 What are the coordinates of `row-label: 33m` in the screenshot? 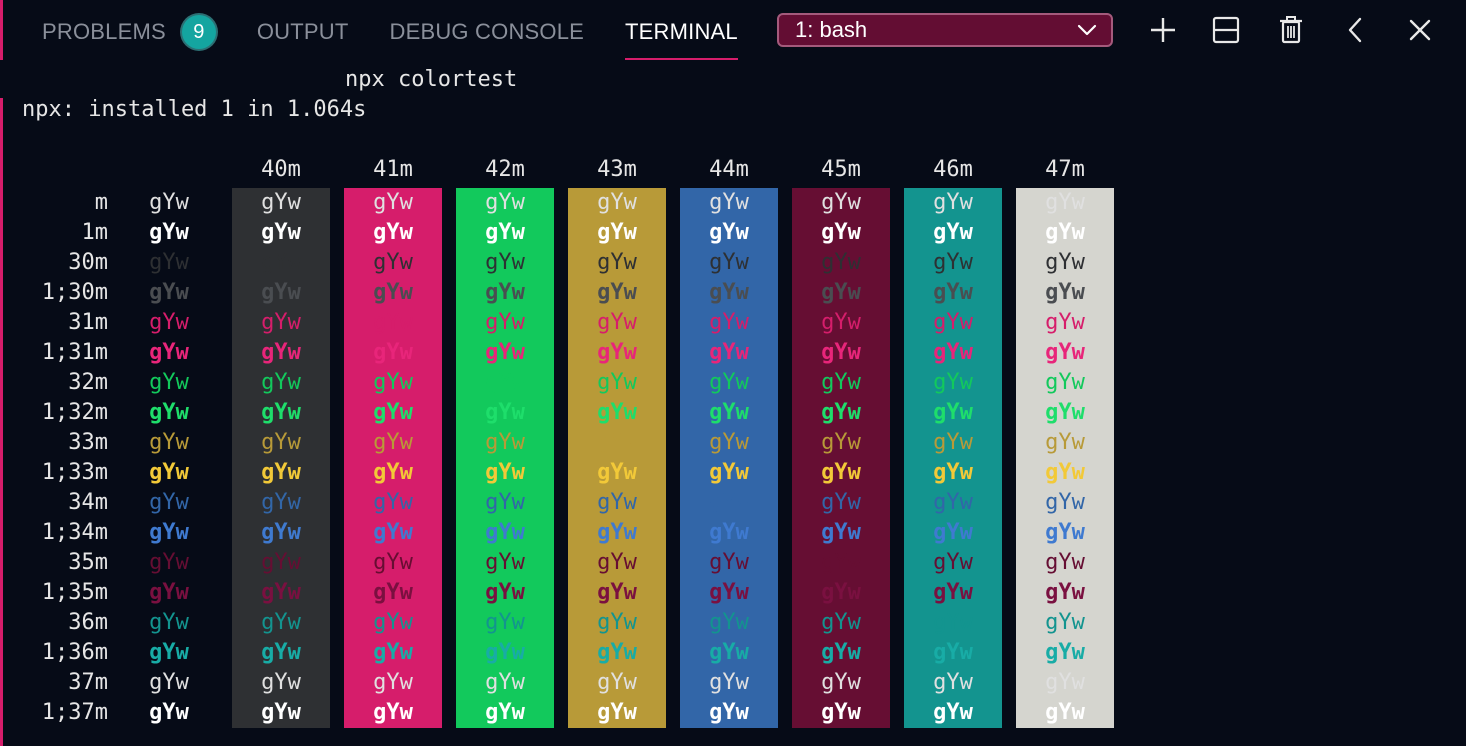 It's located at (88, 442).